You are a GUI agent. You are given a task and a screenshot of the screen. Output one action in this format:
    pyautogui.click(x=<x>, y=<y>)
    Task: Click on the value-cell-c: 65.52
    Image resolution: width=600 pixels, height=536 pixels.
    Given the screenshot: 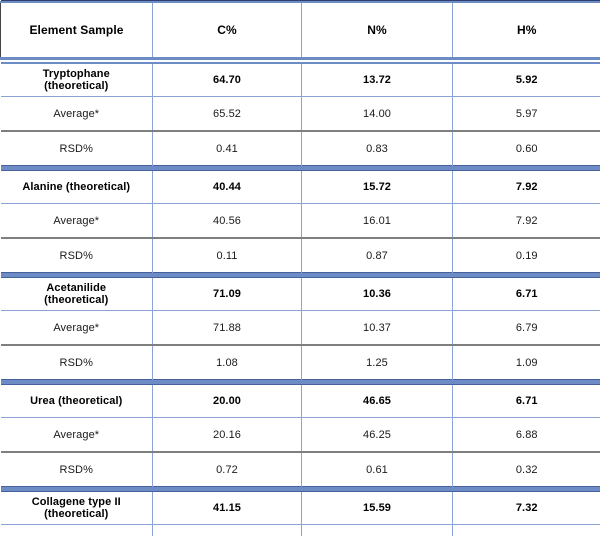 What is the action you would take?
    pyautogui.click(x=227, y=114)
    